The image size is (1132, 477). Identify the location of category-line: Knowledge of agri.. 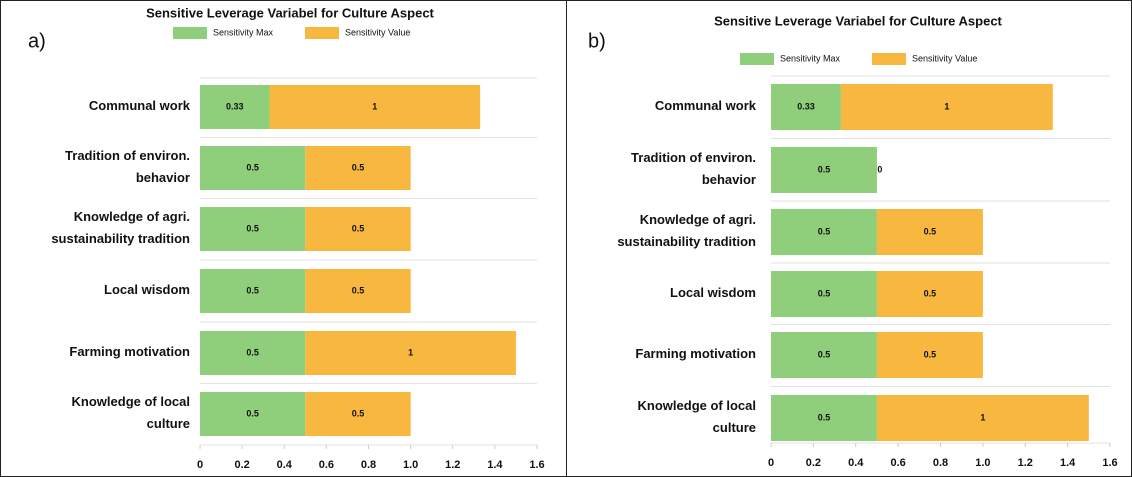
(698, 219).